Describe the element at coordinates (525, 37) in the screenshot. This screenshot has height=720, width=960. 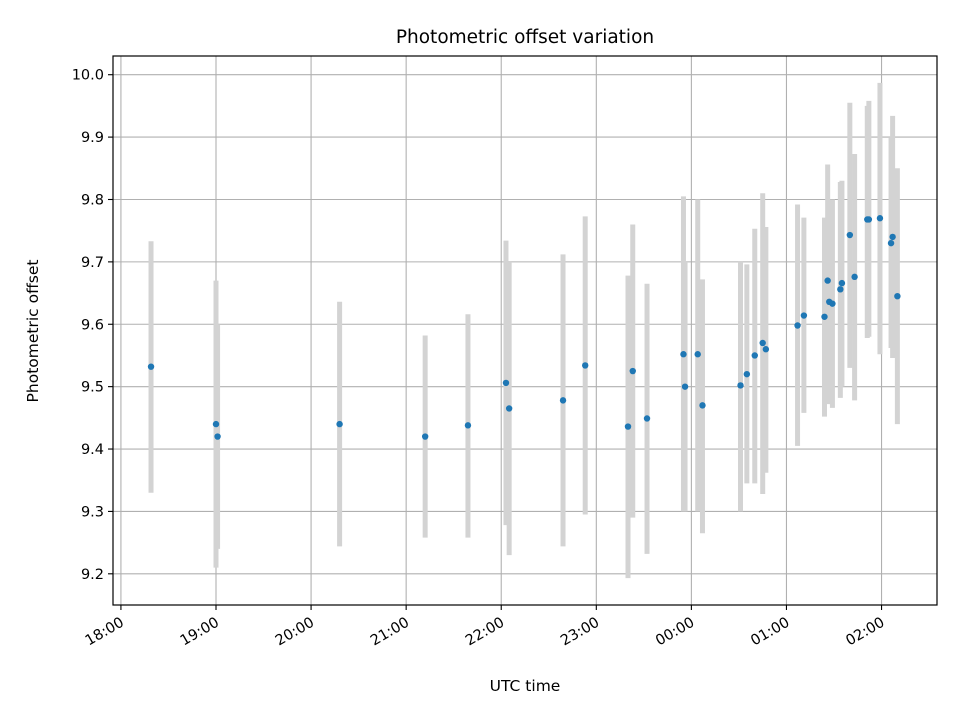
I see `chart-title: Photometric offset variation` at that location.